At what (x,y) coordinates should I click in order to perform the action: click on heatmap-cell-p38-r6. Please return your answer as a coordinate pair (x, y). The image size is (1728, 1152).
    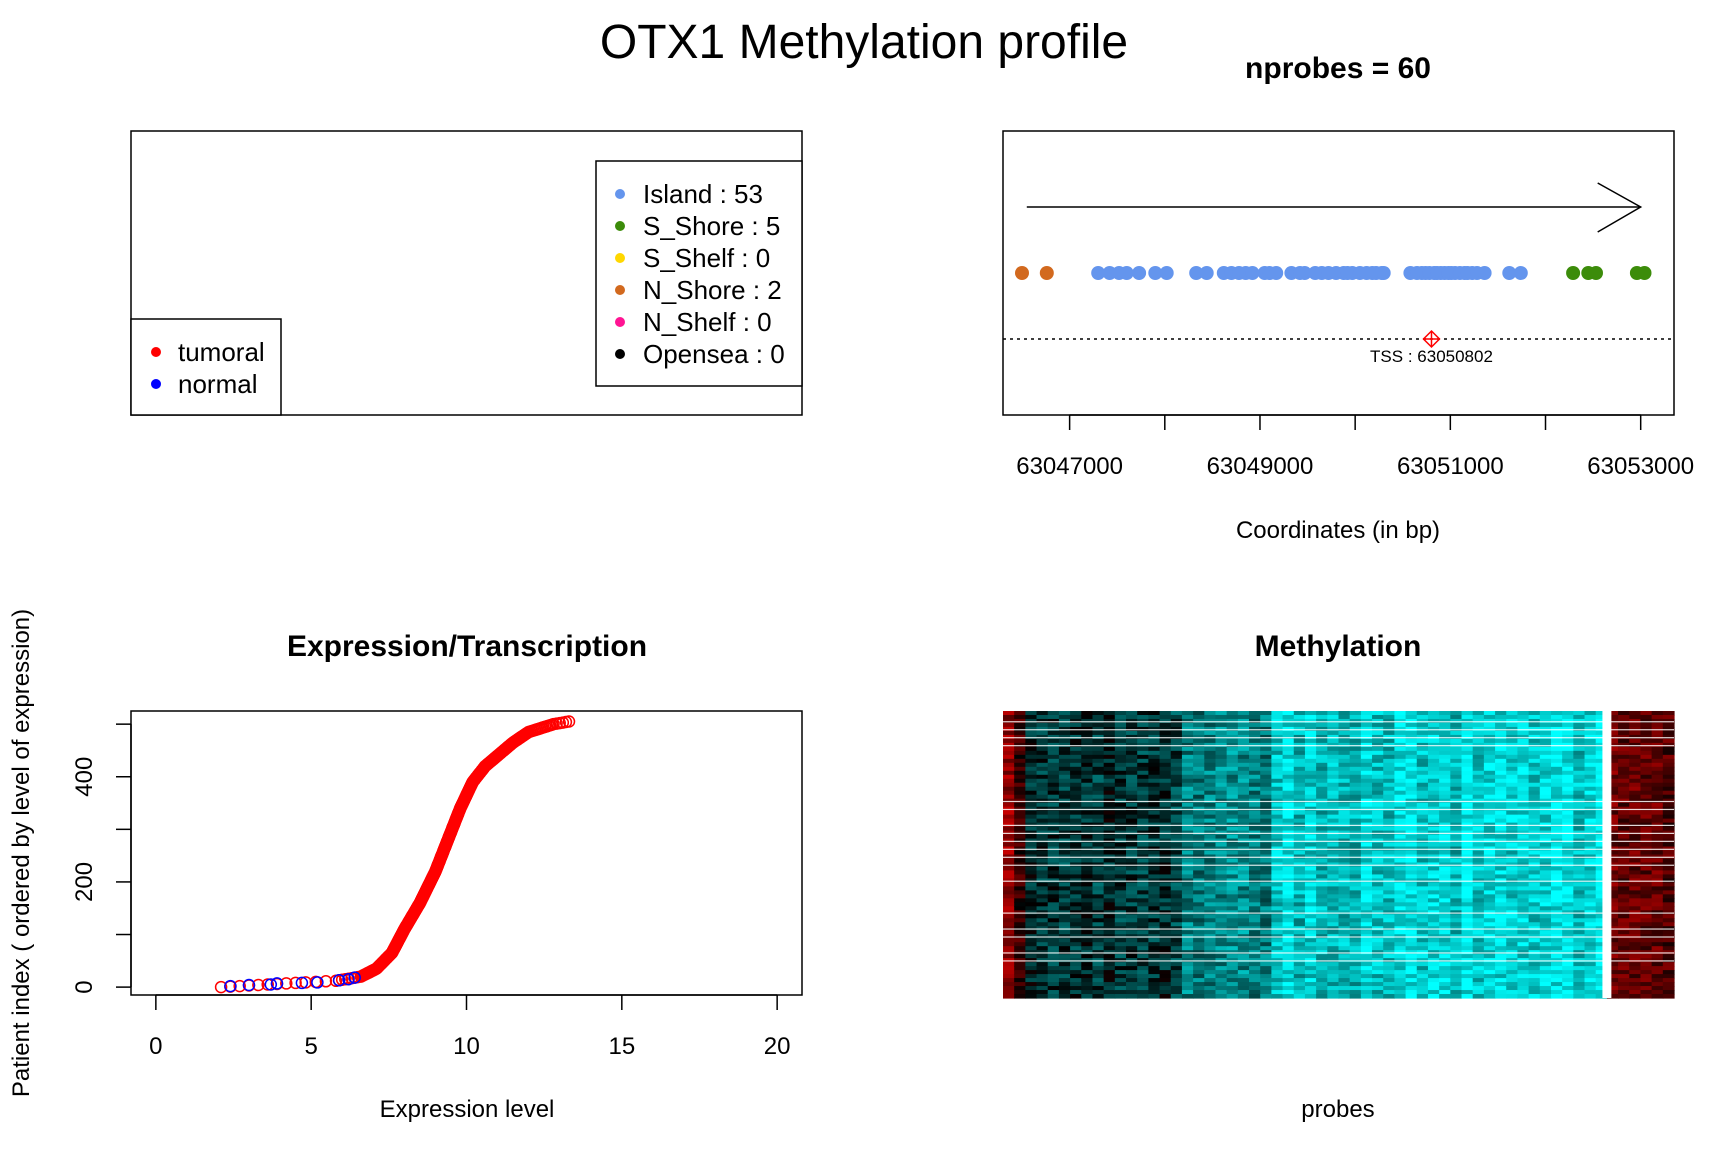
    Looking at the image, I should click on (1422, 733).